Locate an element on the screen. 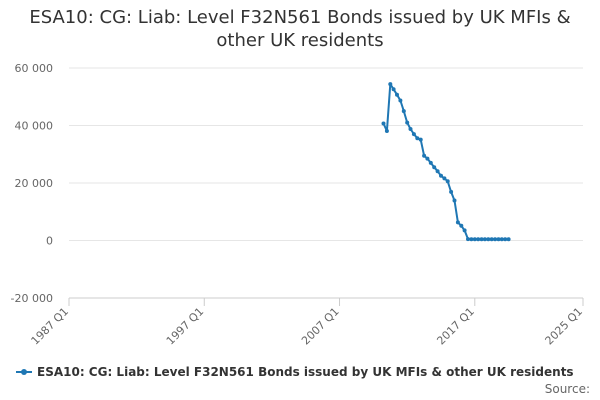 The height and width of the screenshot is (400, 600). y-tick-label: 20 000 is located at coordinates (34, 183).